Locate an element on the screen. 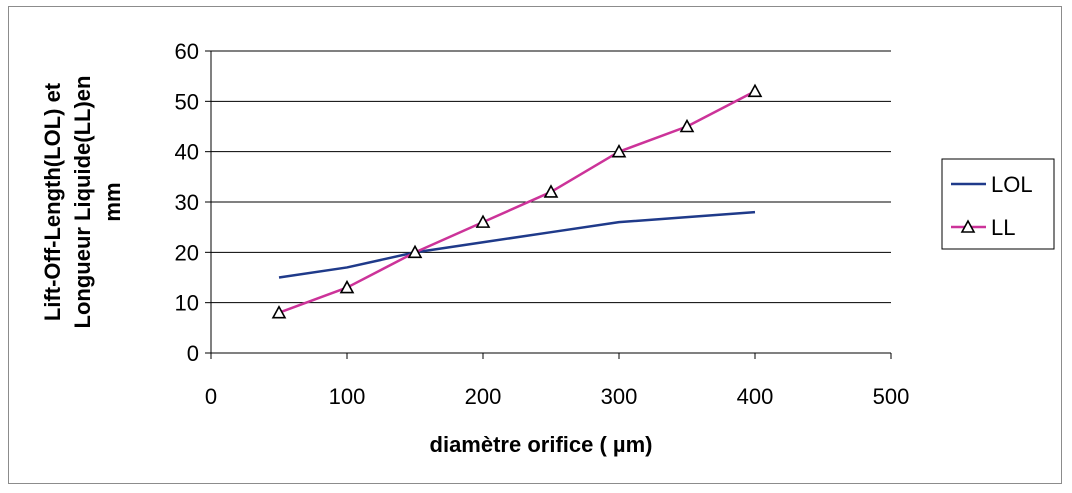 Image resolution: width=1072 pixels, height=493 pixels. legend-label-lol: LOL is located at coordinates (1012, 184).